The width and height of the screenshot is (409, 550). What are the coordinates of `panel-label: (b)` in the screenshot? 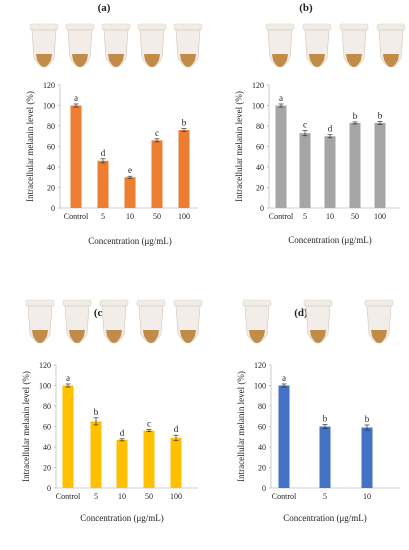 It's located at (306, 8).